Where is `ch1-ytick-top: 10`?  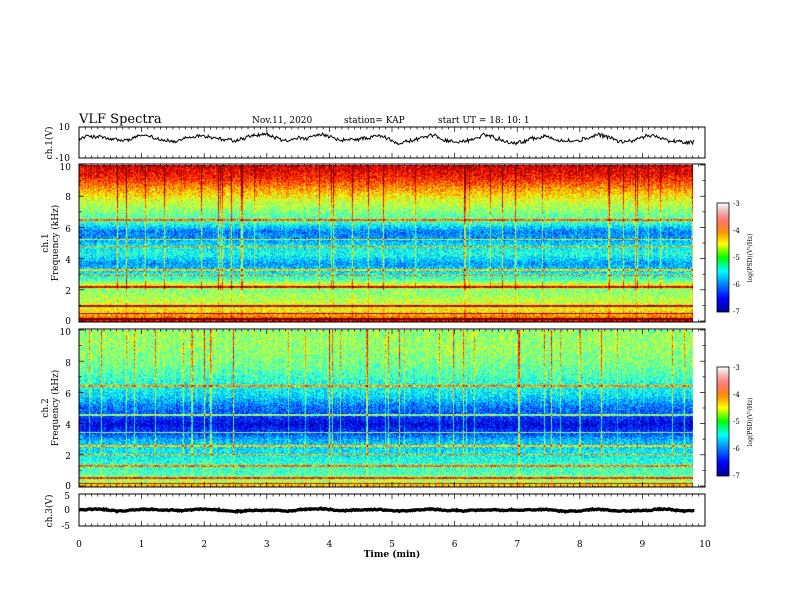 ch1-ytick-top: 10 is located at coordinates (65, 128).